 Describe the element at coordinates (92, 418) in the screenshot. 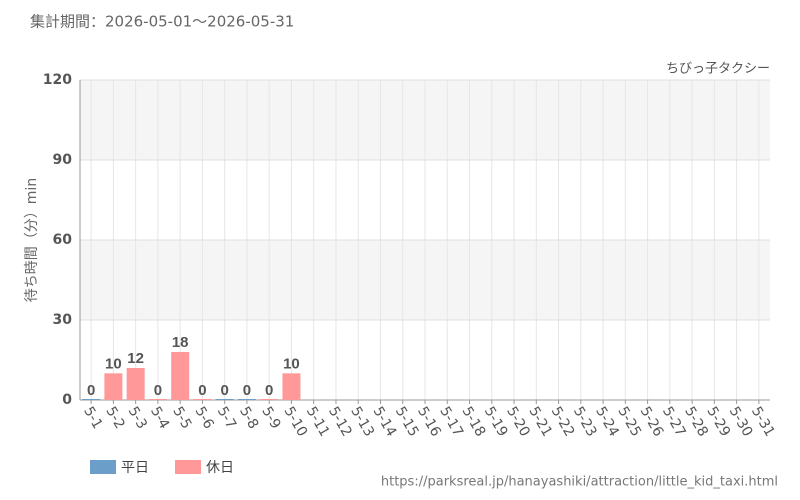

I see `x-tick-label: 5-1` at that location.